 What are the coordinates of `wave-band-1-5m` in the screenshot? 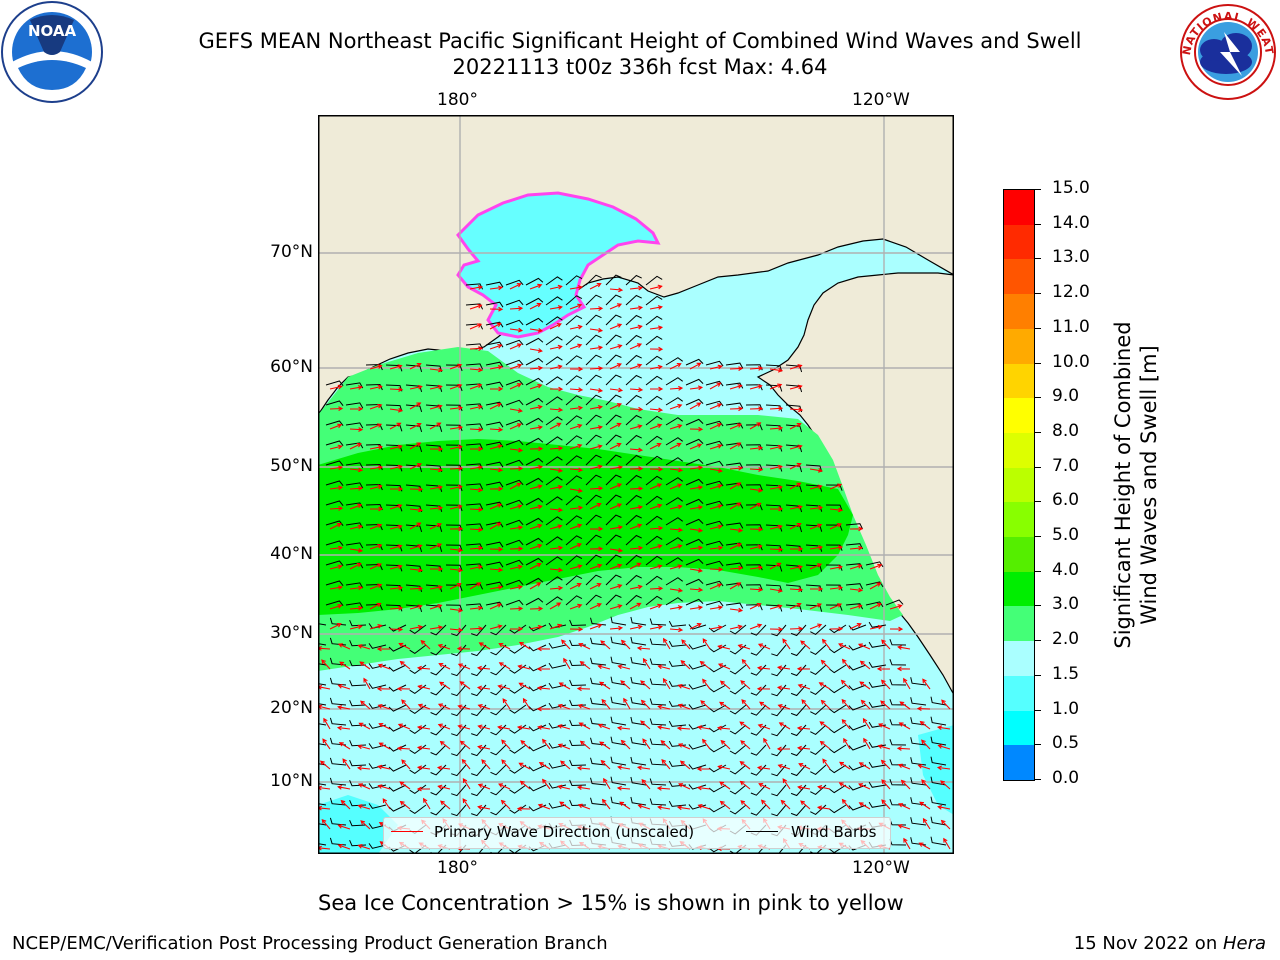 It's located at (636, 789).